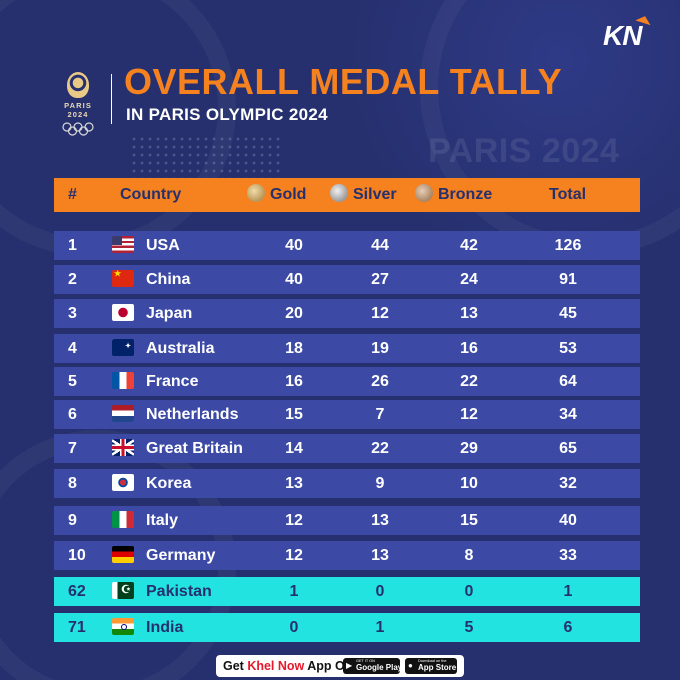 Image resolution: width=680 pixels, height=680 pixels. I want to click on total-count-cell: 40, so click(568, 520).